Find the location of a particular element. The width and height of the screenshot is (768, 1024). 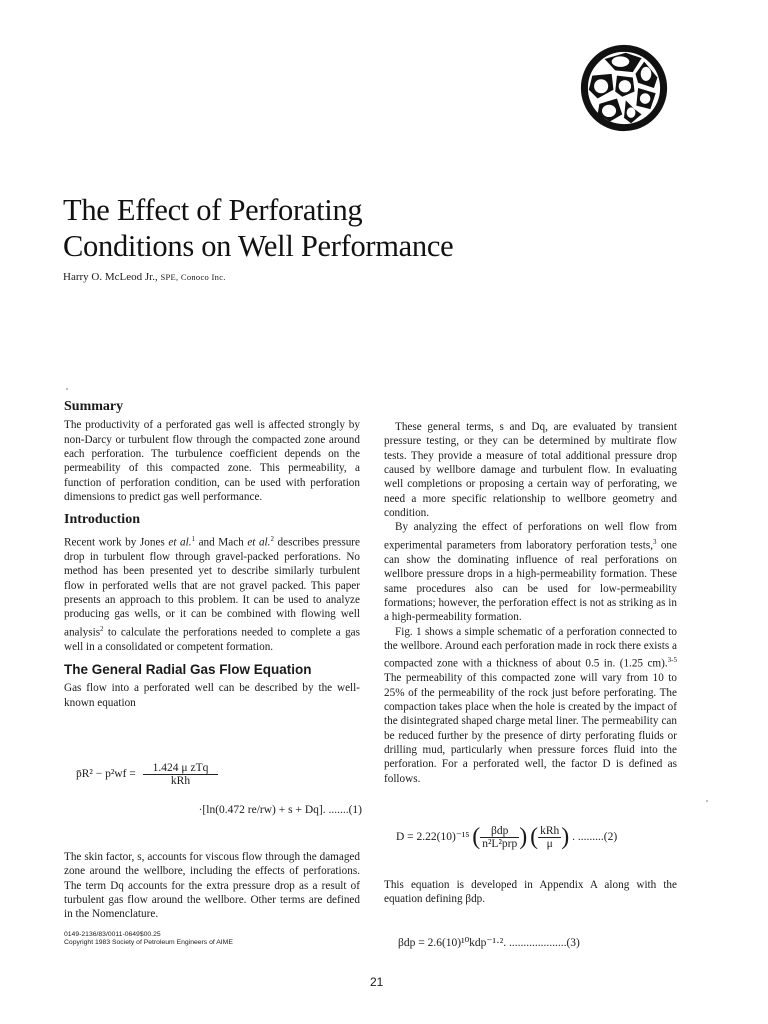

equation-2-number: . .........(2) is located at coordinates (595, 837).